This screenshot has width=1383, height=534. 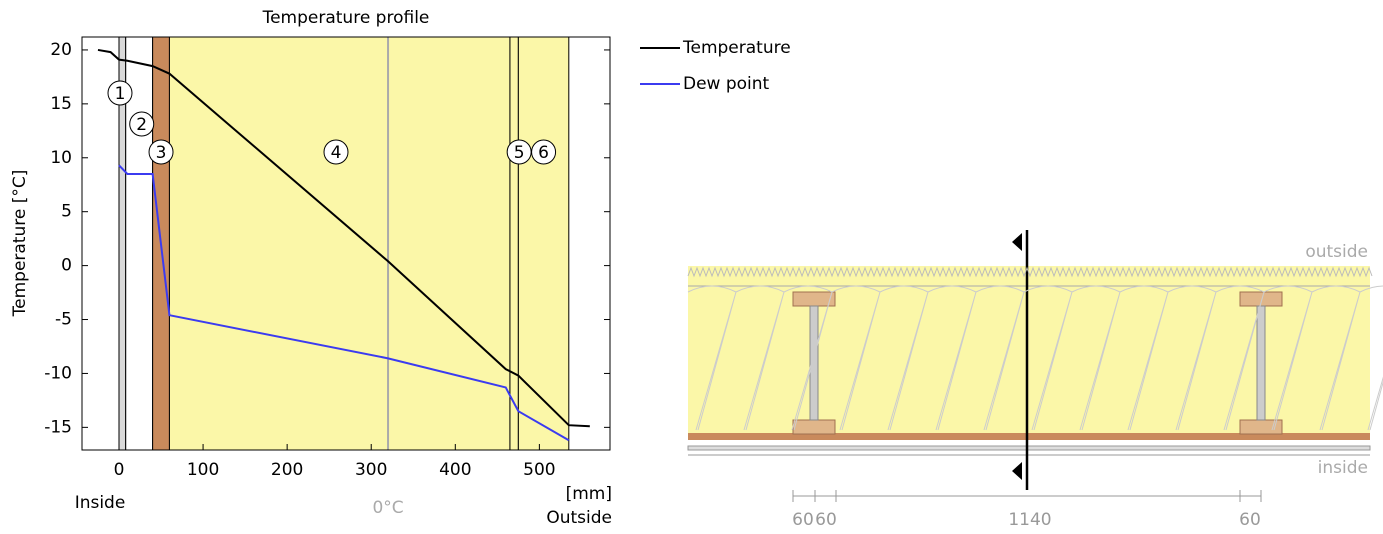 I want to click on layer-label: 4, so click(x=336, y=153).